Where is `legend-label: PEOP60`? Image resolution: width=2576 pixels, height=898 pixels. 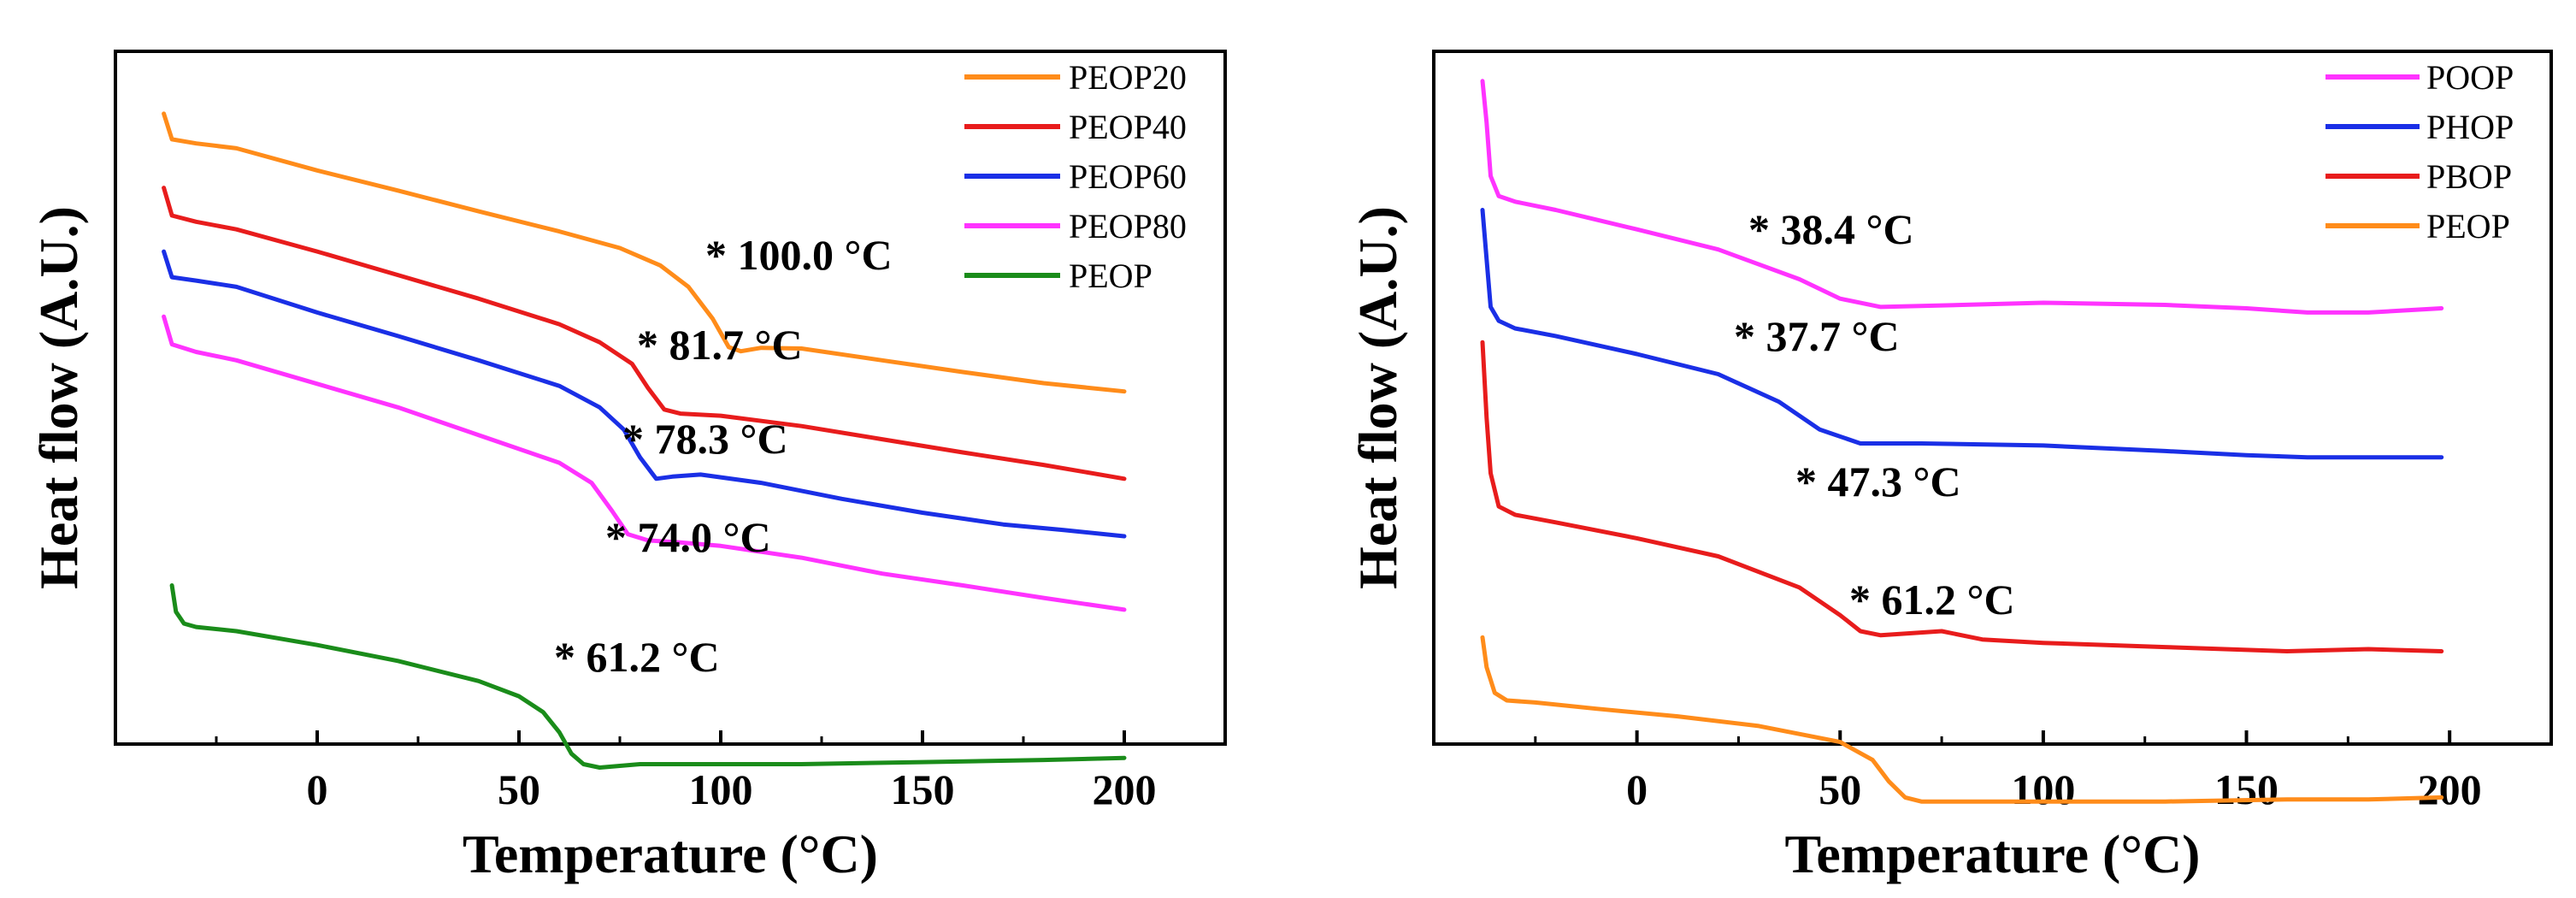
legend-label: PEOP60 is located at coordinates (1128, 177).